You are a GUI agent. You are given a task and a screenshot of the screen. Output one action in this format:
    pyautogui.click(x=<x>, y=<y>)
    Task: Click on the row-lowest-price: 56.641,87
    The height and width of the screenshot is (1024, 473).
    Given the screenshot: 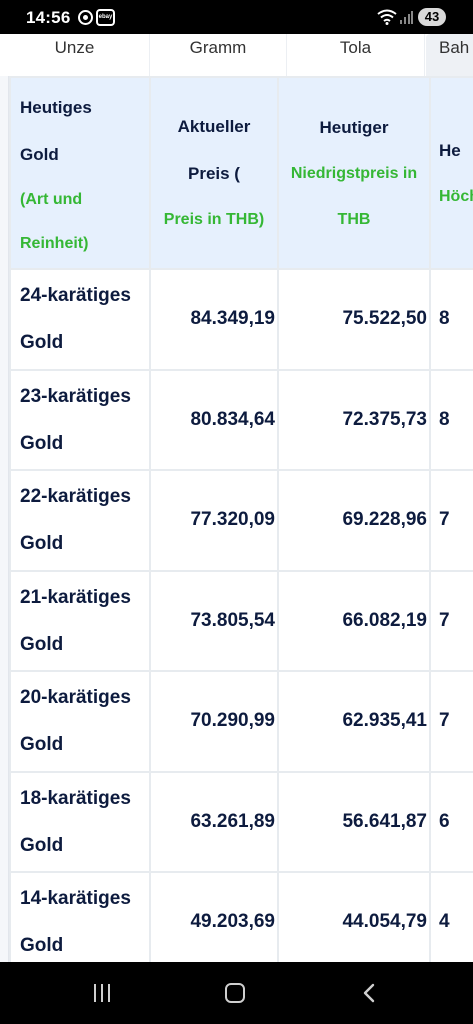 What is the action you would take?
    pyautogui.click(x=354, y=821)
    